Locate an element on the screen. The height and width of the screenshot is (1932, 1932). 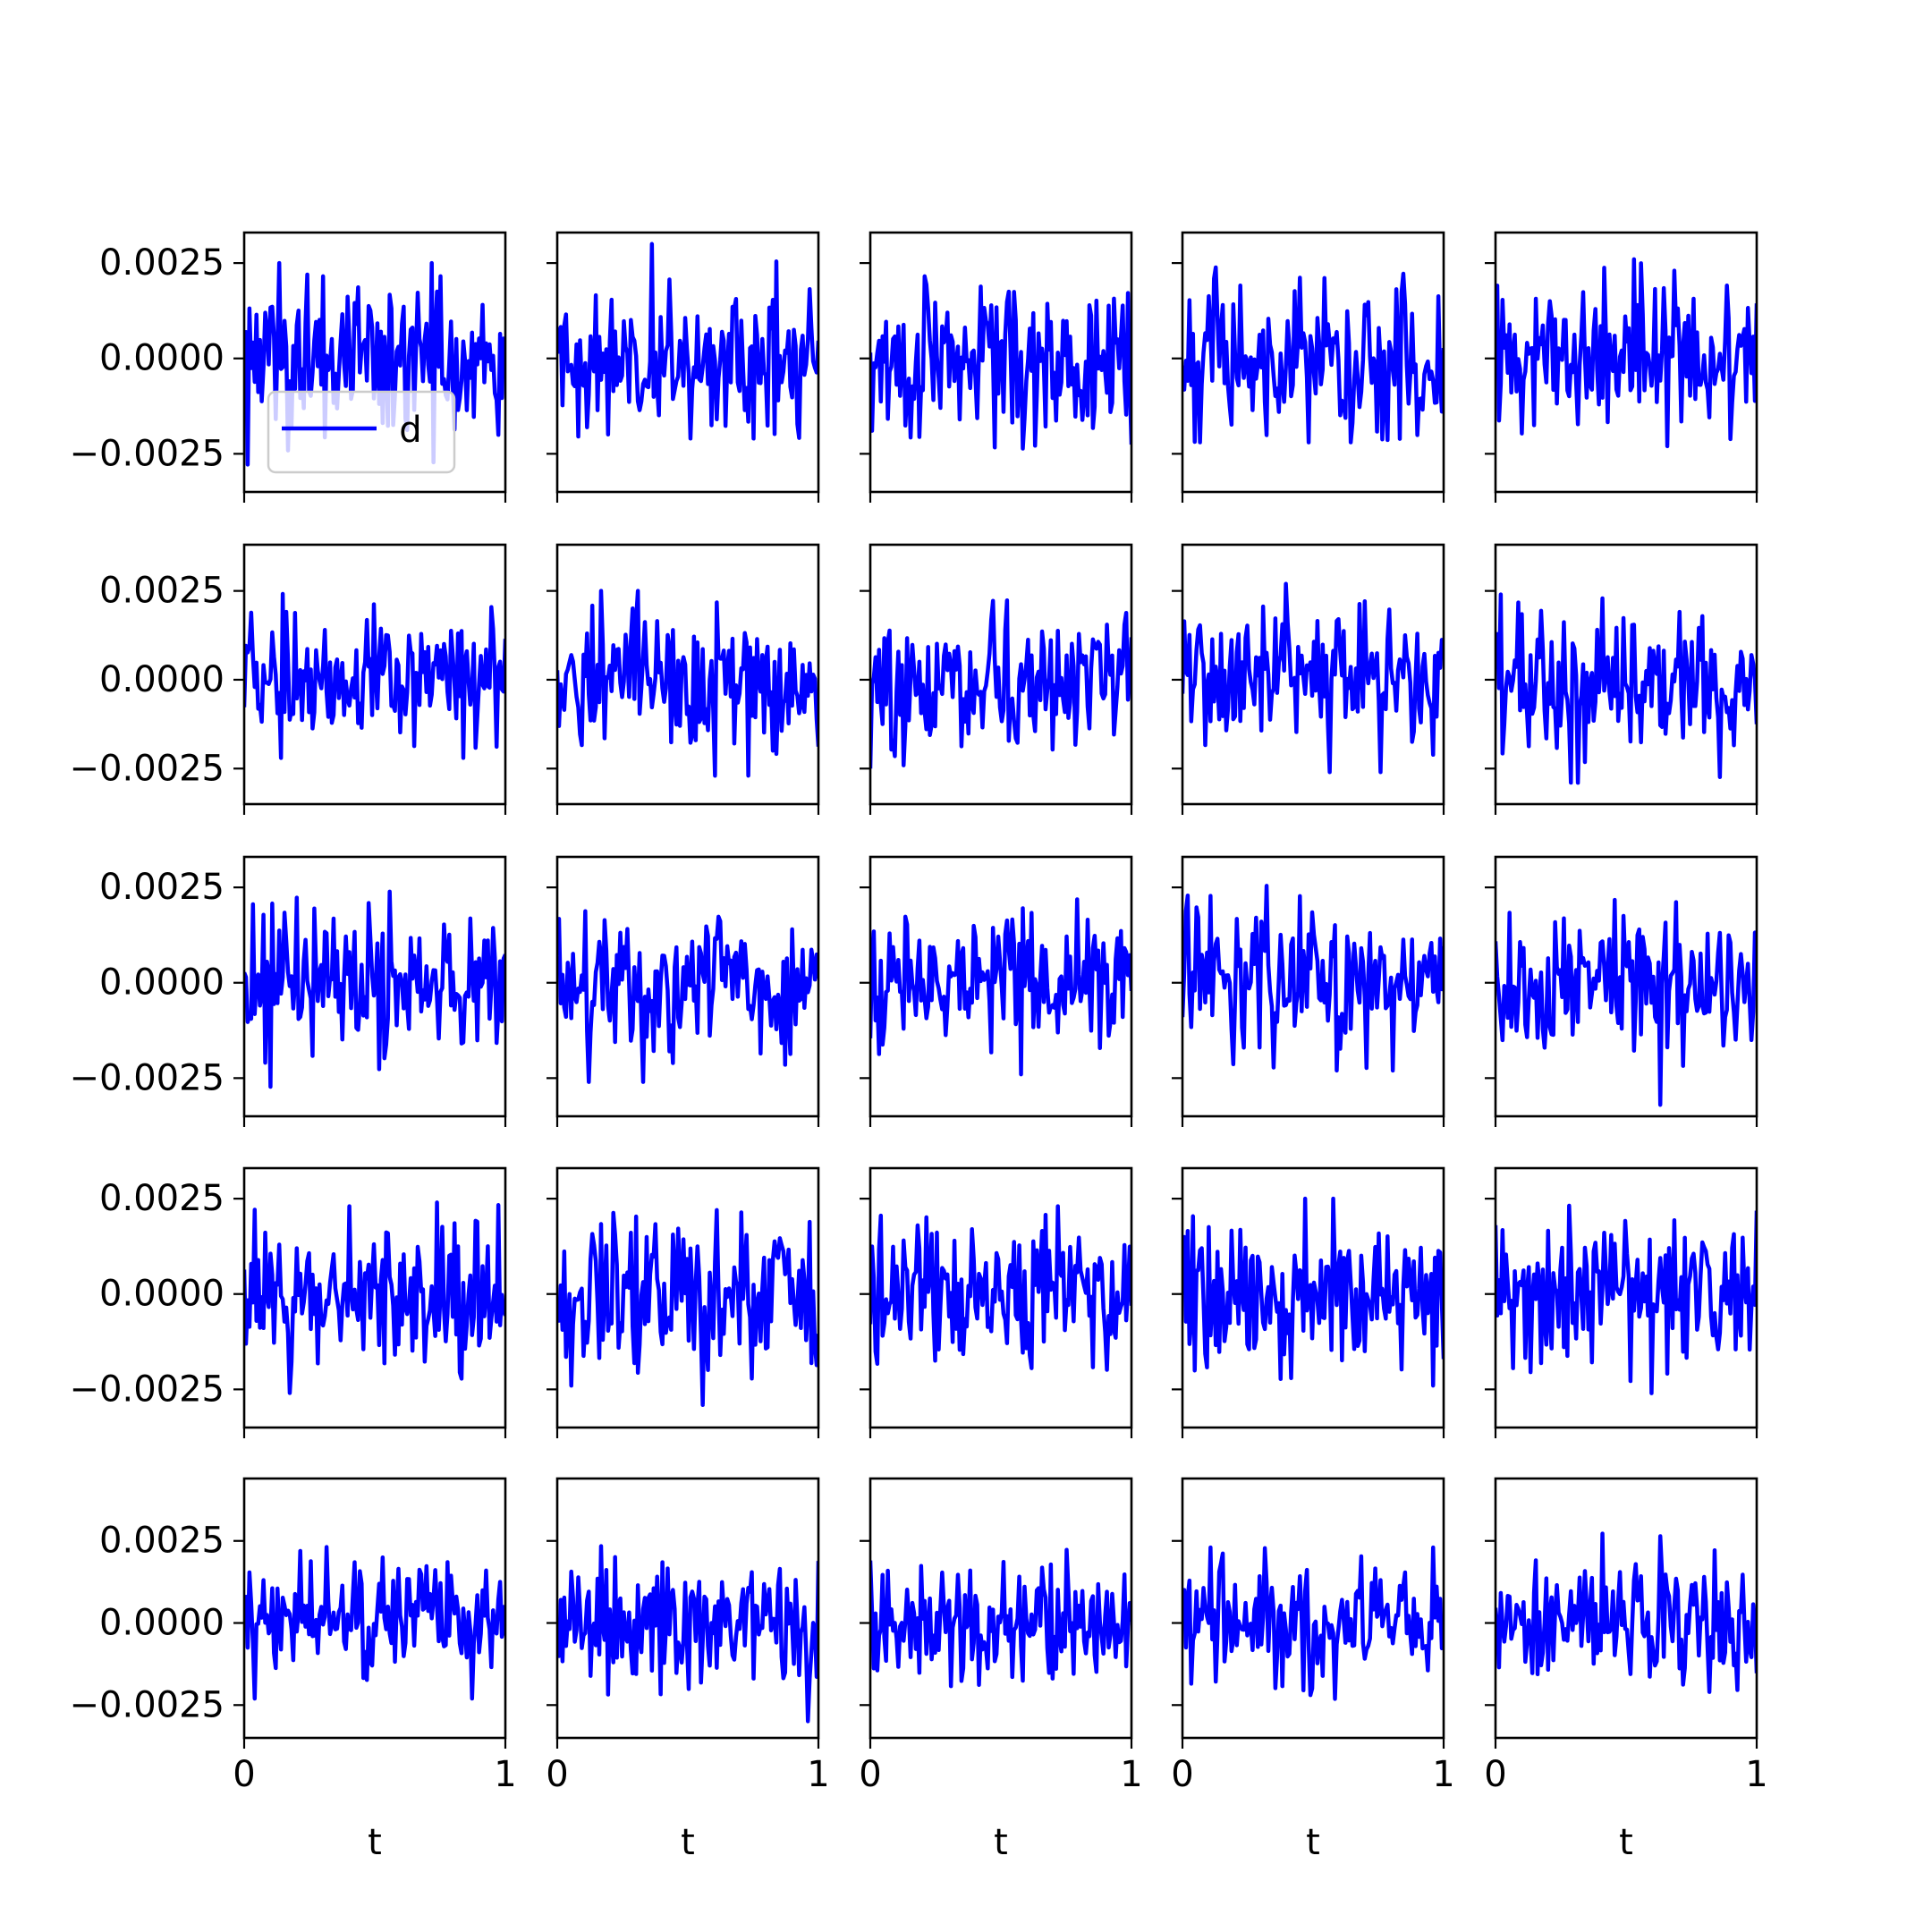
subplot-r3-c4 is located at coordinates (1308, 991).